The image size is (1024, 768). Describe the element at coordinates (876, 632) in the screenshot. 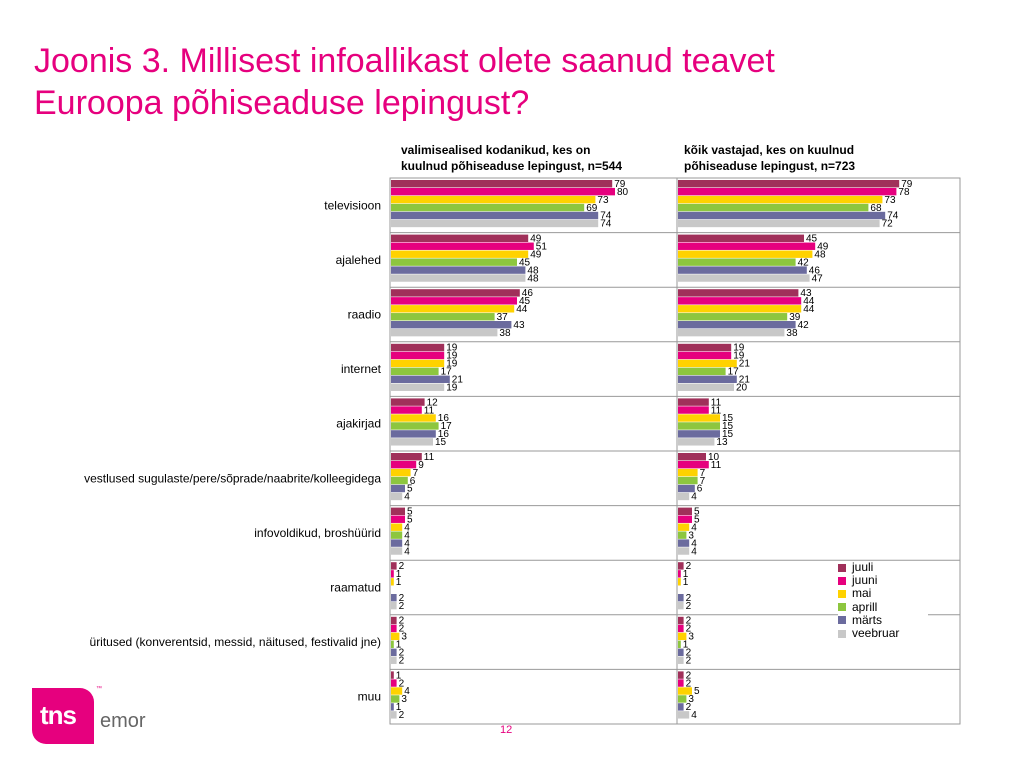

I see `legend-label: veebruar` at that location.